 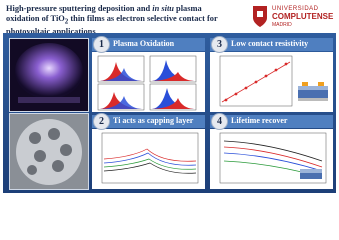 What do you see at coordinates (219, 121) in the screenshot?
I see `panel-number: 4` at bounding box center [219, 121].